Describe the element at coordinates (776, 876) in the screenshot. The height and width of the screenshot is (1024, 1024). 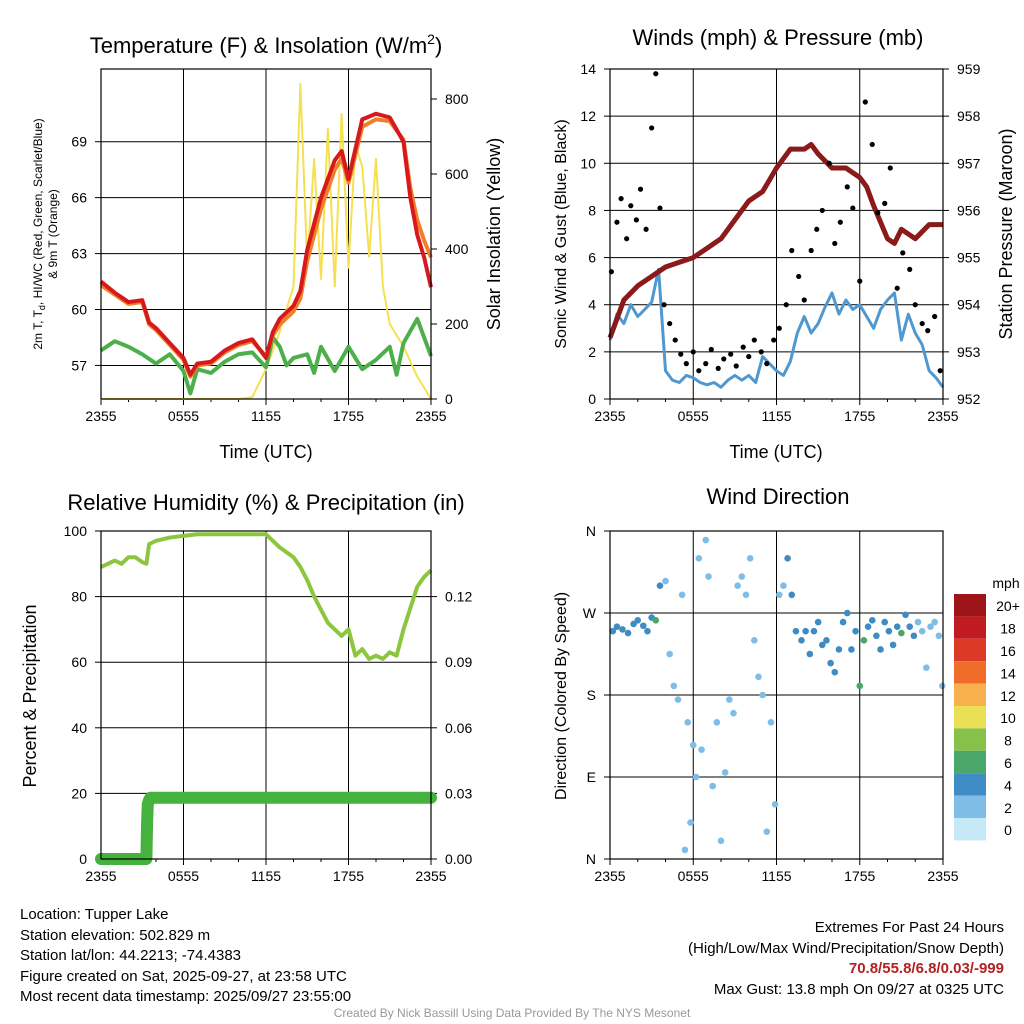
I see `direction-x-tick-label: 1155` at that location.